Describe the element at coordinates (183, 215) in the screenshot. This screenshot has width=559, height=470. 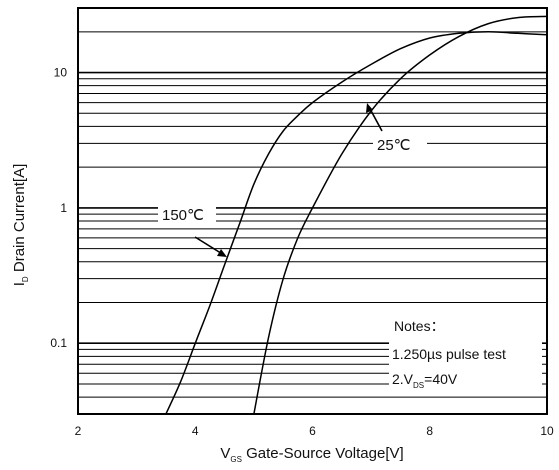
I see `curve-label-150c-text: 150℃` at that location.